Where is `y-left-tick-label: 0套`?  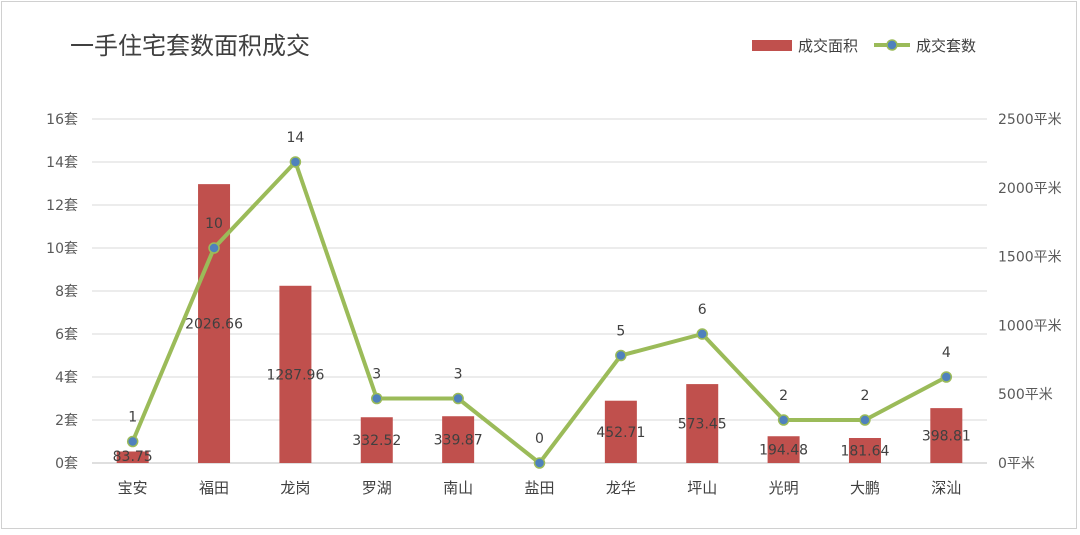
y-left-tick-label: 0套 is located at coordinates (66, 464).